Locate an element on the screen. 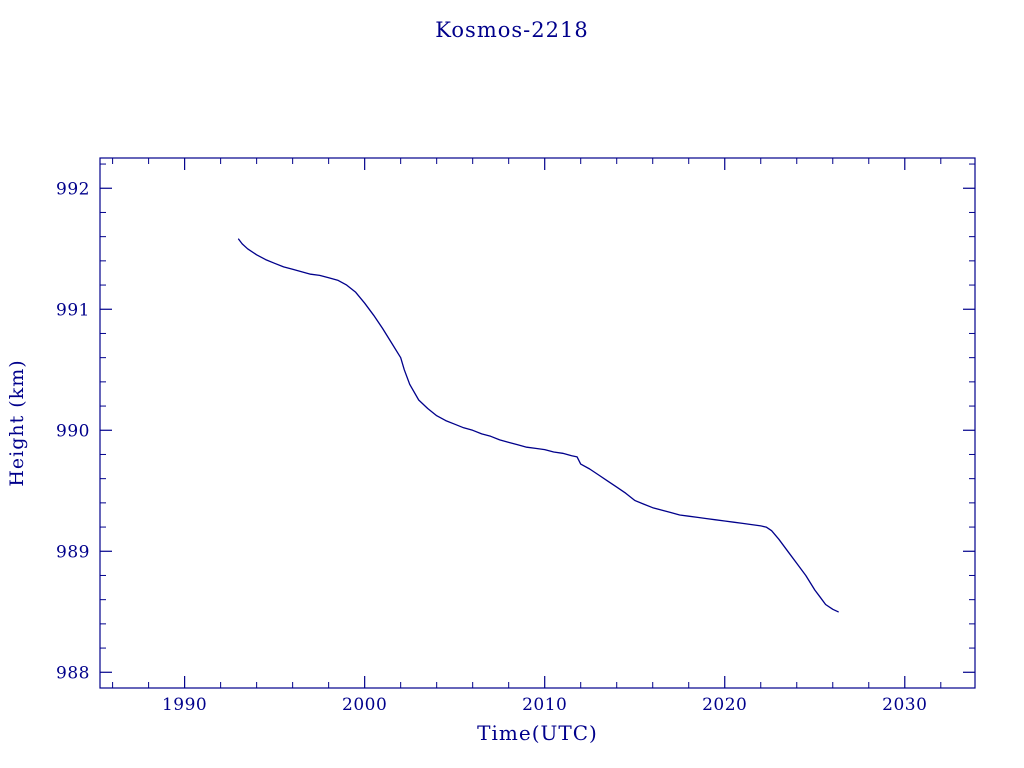 This screenshot has height=768, width=1024. y-tick-label: 991 is located at coordinates (73, 310).